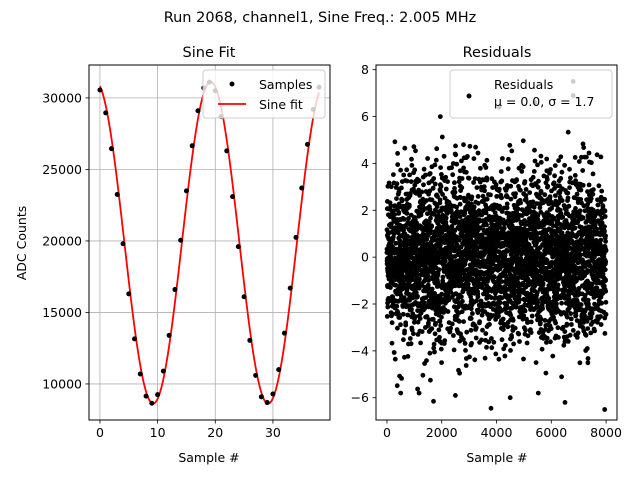 Image resolution: width=640 pixels, height=484 pixels. Describe the element at coordinates (232, 84) in the screenshot. I see `legend-samples-marker` at that location.